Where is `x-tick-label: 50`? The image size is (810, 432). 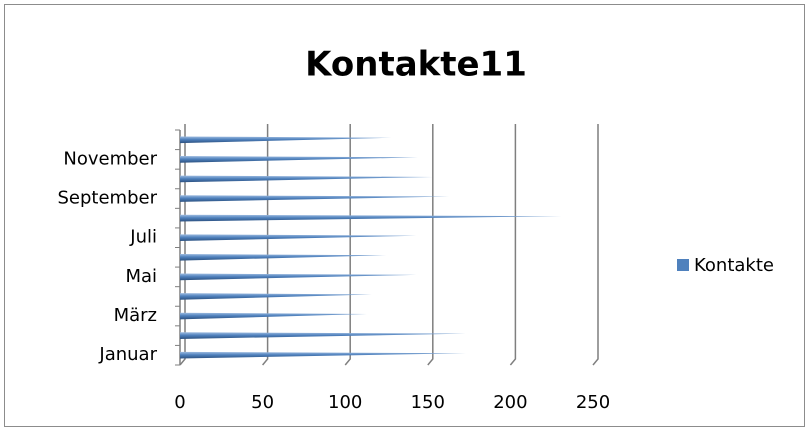
x-tick-label: 50 is located at coordinates (262, 402).